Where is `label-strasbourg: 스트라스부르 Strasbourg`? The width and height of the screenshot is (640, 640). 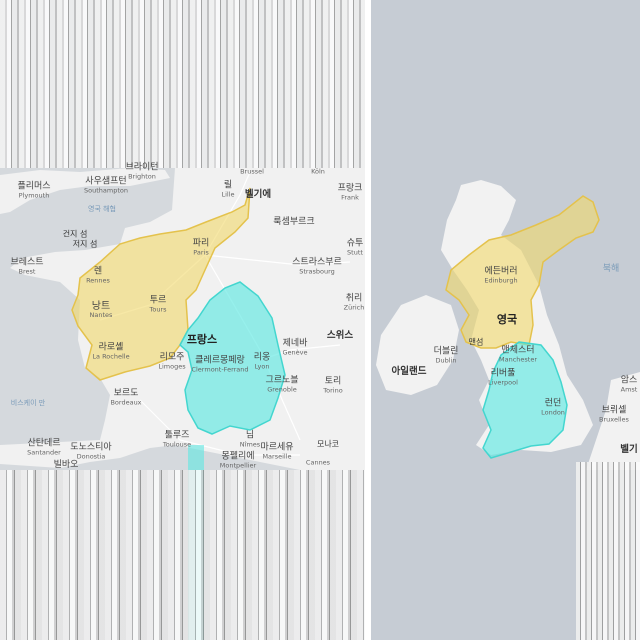
label-strasbourg: 스트라스부르 Strasbourg is located at coordinates (317, 266).